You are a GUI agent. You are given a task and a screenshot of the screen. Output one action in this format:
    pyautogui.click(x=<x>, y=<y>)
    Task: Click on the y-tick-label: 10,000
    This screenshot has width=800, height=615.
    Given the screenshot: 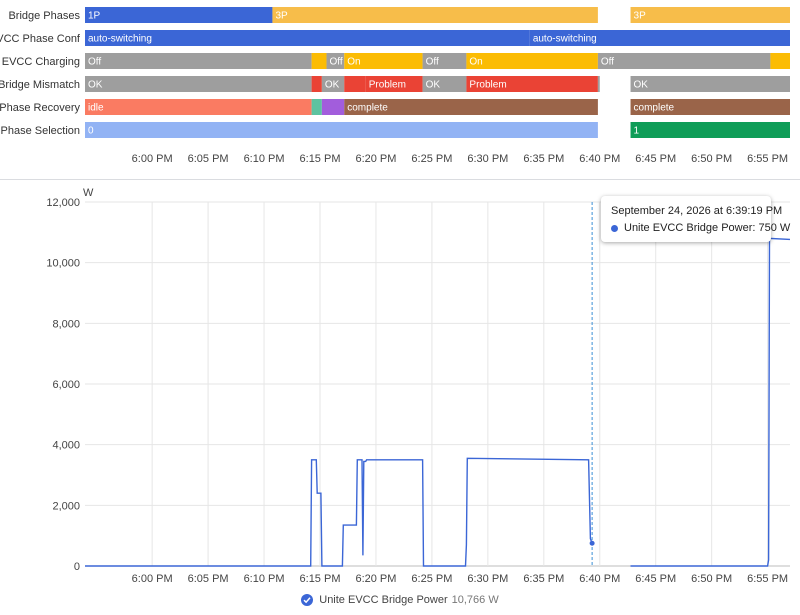 What is the action you would take?
    pyautogui.click(x=63, y=264)
    